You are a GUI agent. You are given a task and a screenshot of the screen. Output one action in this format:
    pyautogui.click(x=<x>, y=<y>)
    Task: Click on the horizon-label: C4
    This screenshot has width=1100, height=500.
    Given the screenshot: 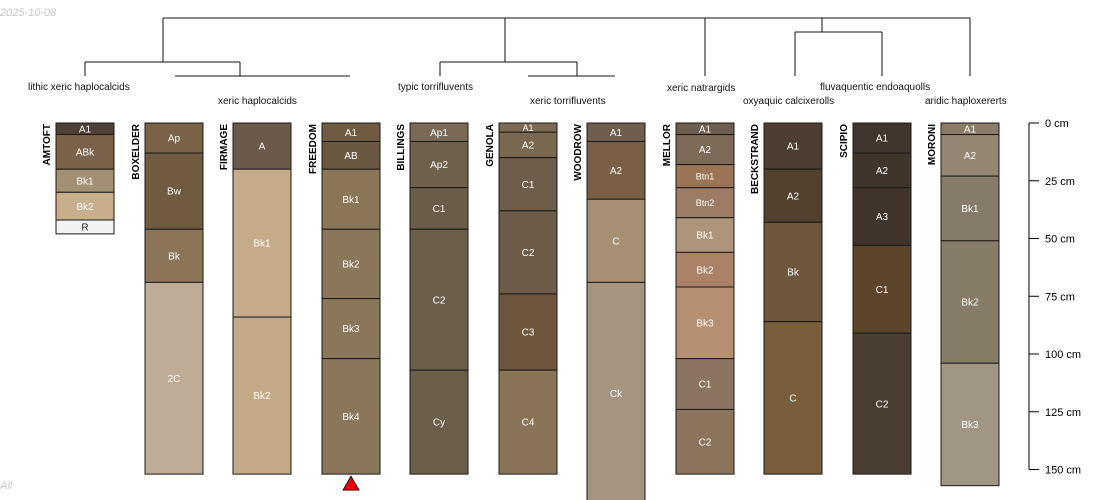 What is the action you would take?
    pyautogui.click(x=528, y=423)
    